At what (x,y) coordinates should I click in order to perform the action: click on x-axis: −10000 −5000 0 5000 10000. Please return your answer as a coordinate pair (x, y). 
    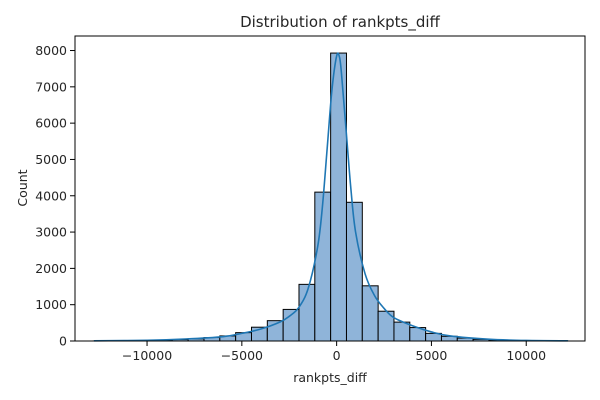
    Looking at the image, I should click on (334, 352).